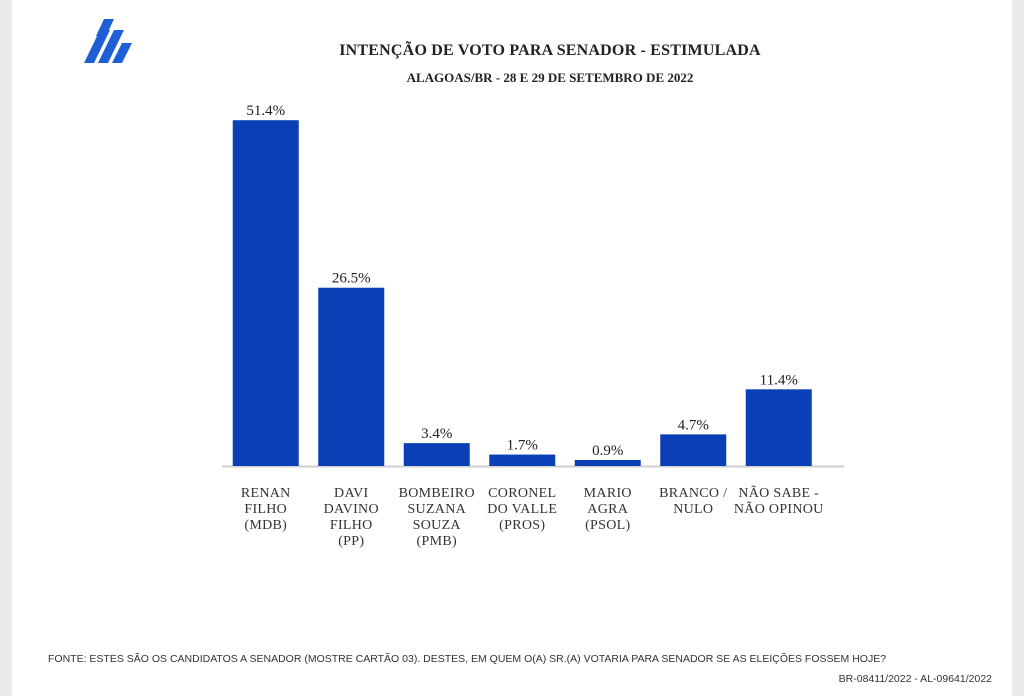 This screenshot has width=1024, height=696. What do you see at coordinates (693, 425) in the screenshot?
I see `data-label-5: 4.7%` at bounding box center [693, 425].